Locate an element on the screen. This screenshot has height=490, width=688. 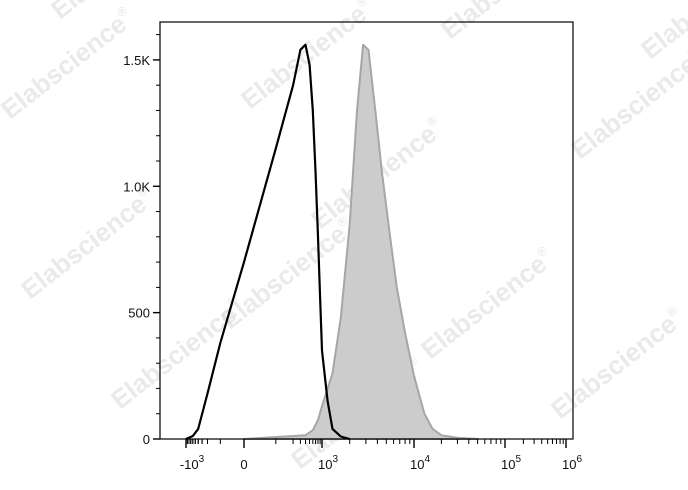
y-tick-label: 0 is located at coordinates (146, 439).